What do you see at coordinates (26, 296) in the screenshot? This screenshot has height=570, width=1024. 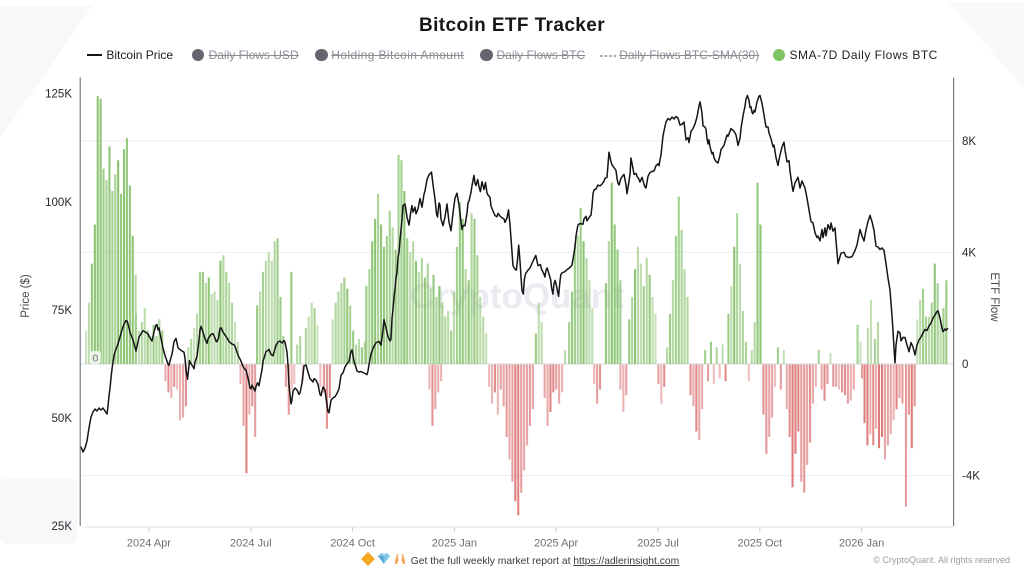 I see `svg-text: Price ($)` at bounding box center [26, 296].